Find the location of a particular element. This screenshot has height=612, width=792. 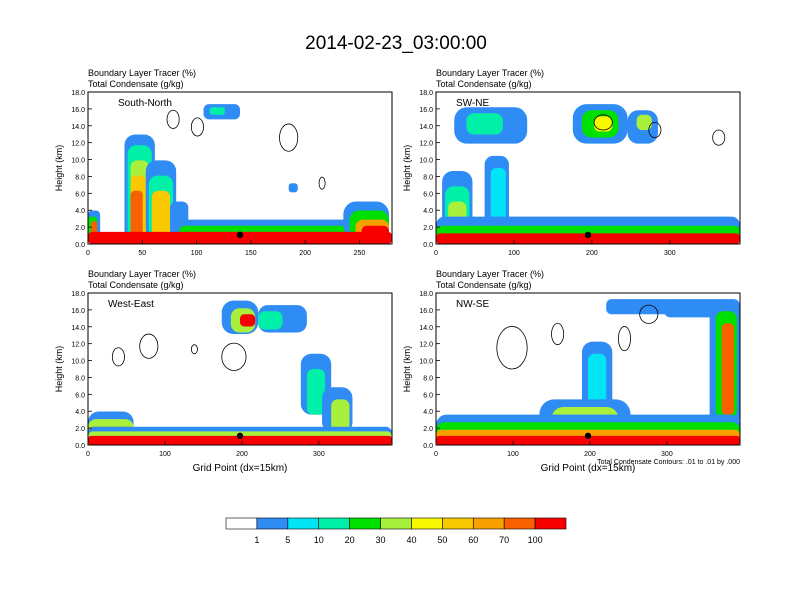

colorbar-label: 100 is located at coordinates (535, 540).